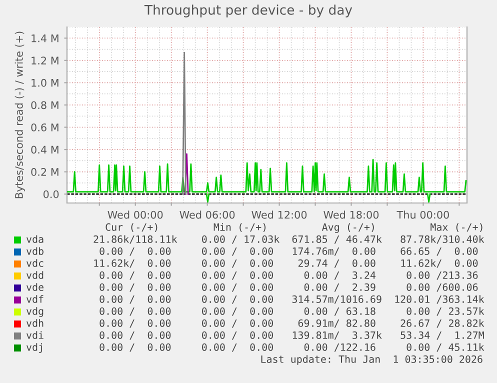 This screenshot has height=383, width=497. What do you see at coordinates (35, 239) in the screenshot?
I see `legend-label: vda` at bounding box center [35, 239].